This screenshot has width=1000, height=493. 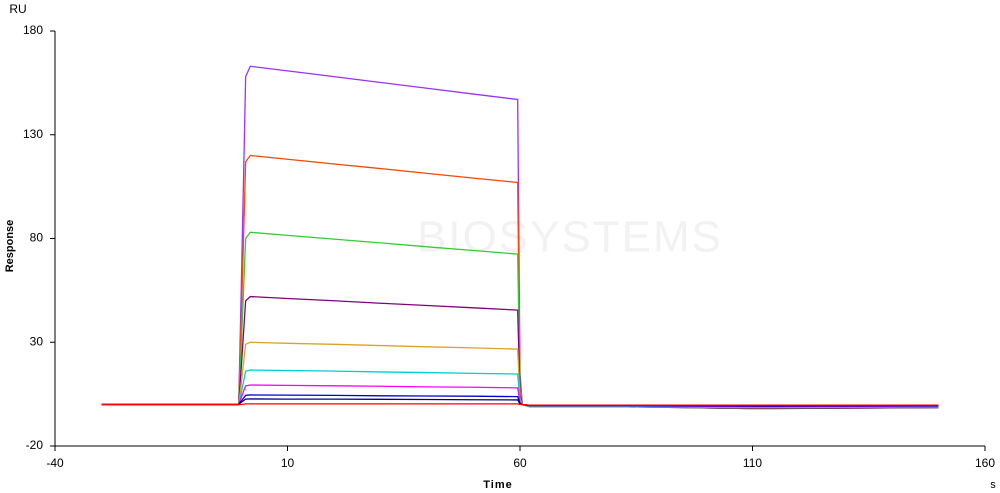 I want to click on x-tick-label: -40, so click(x=55, y=463).